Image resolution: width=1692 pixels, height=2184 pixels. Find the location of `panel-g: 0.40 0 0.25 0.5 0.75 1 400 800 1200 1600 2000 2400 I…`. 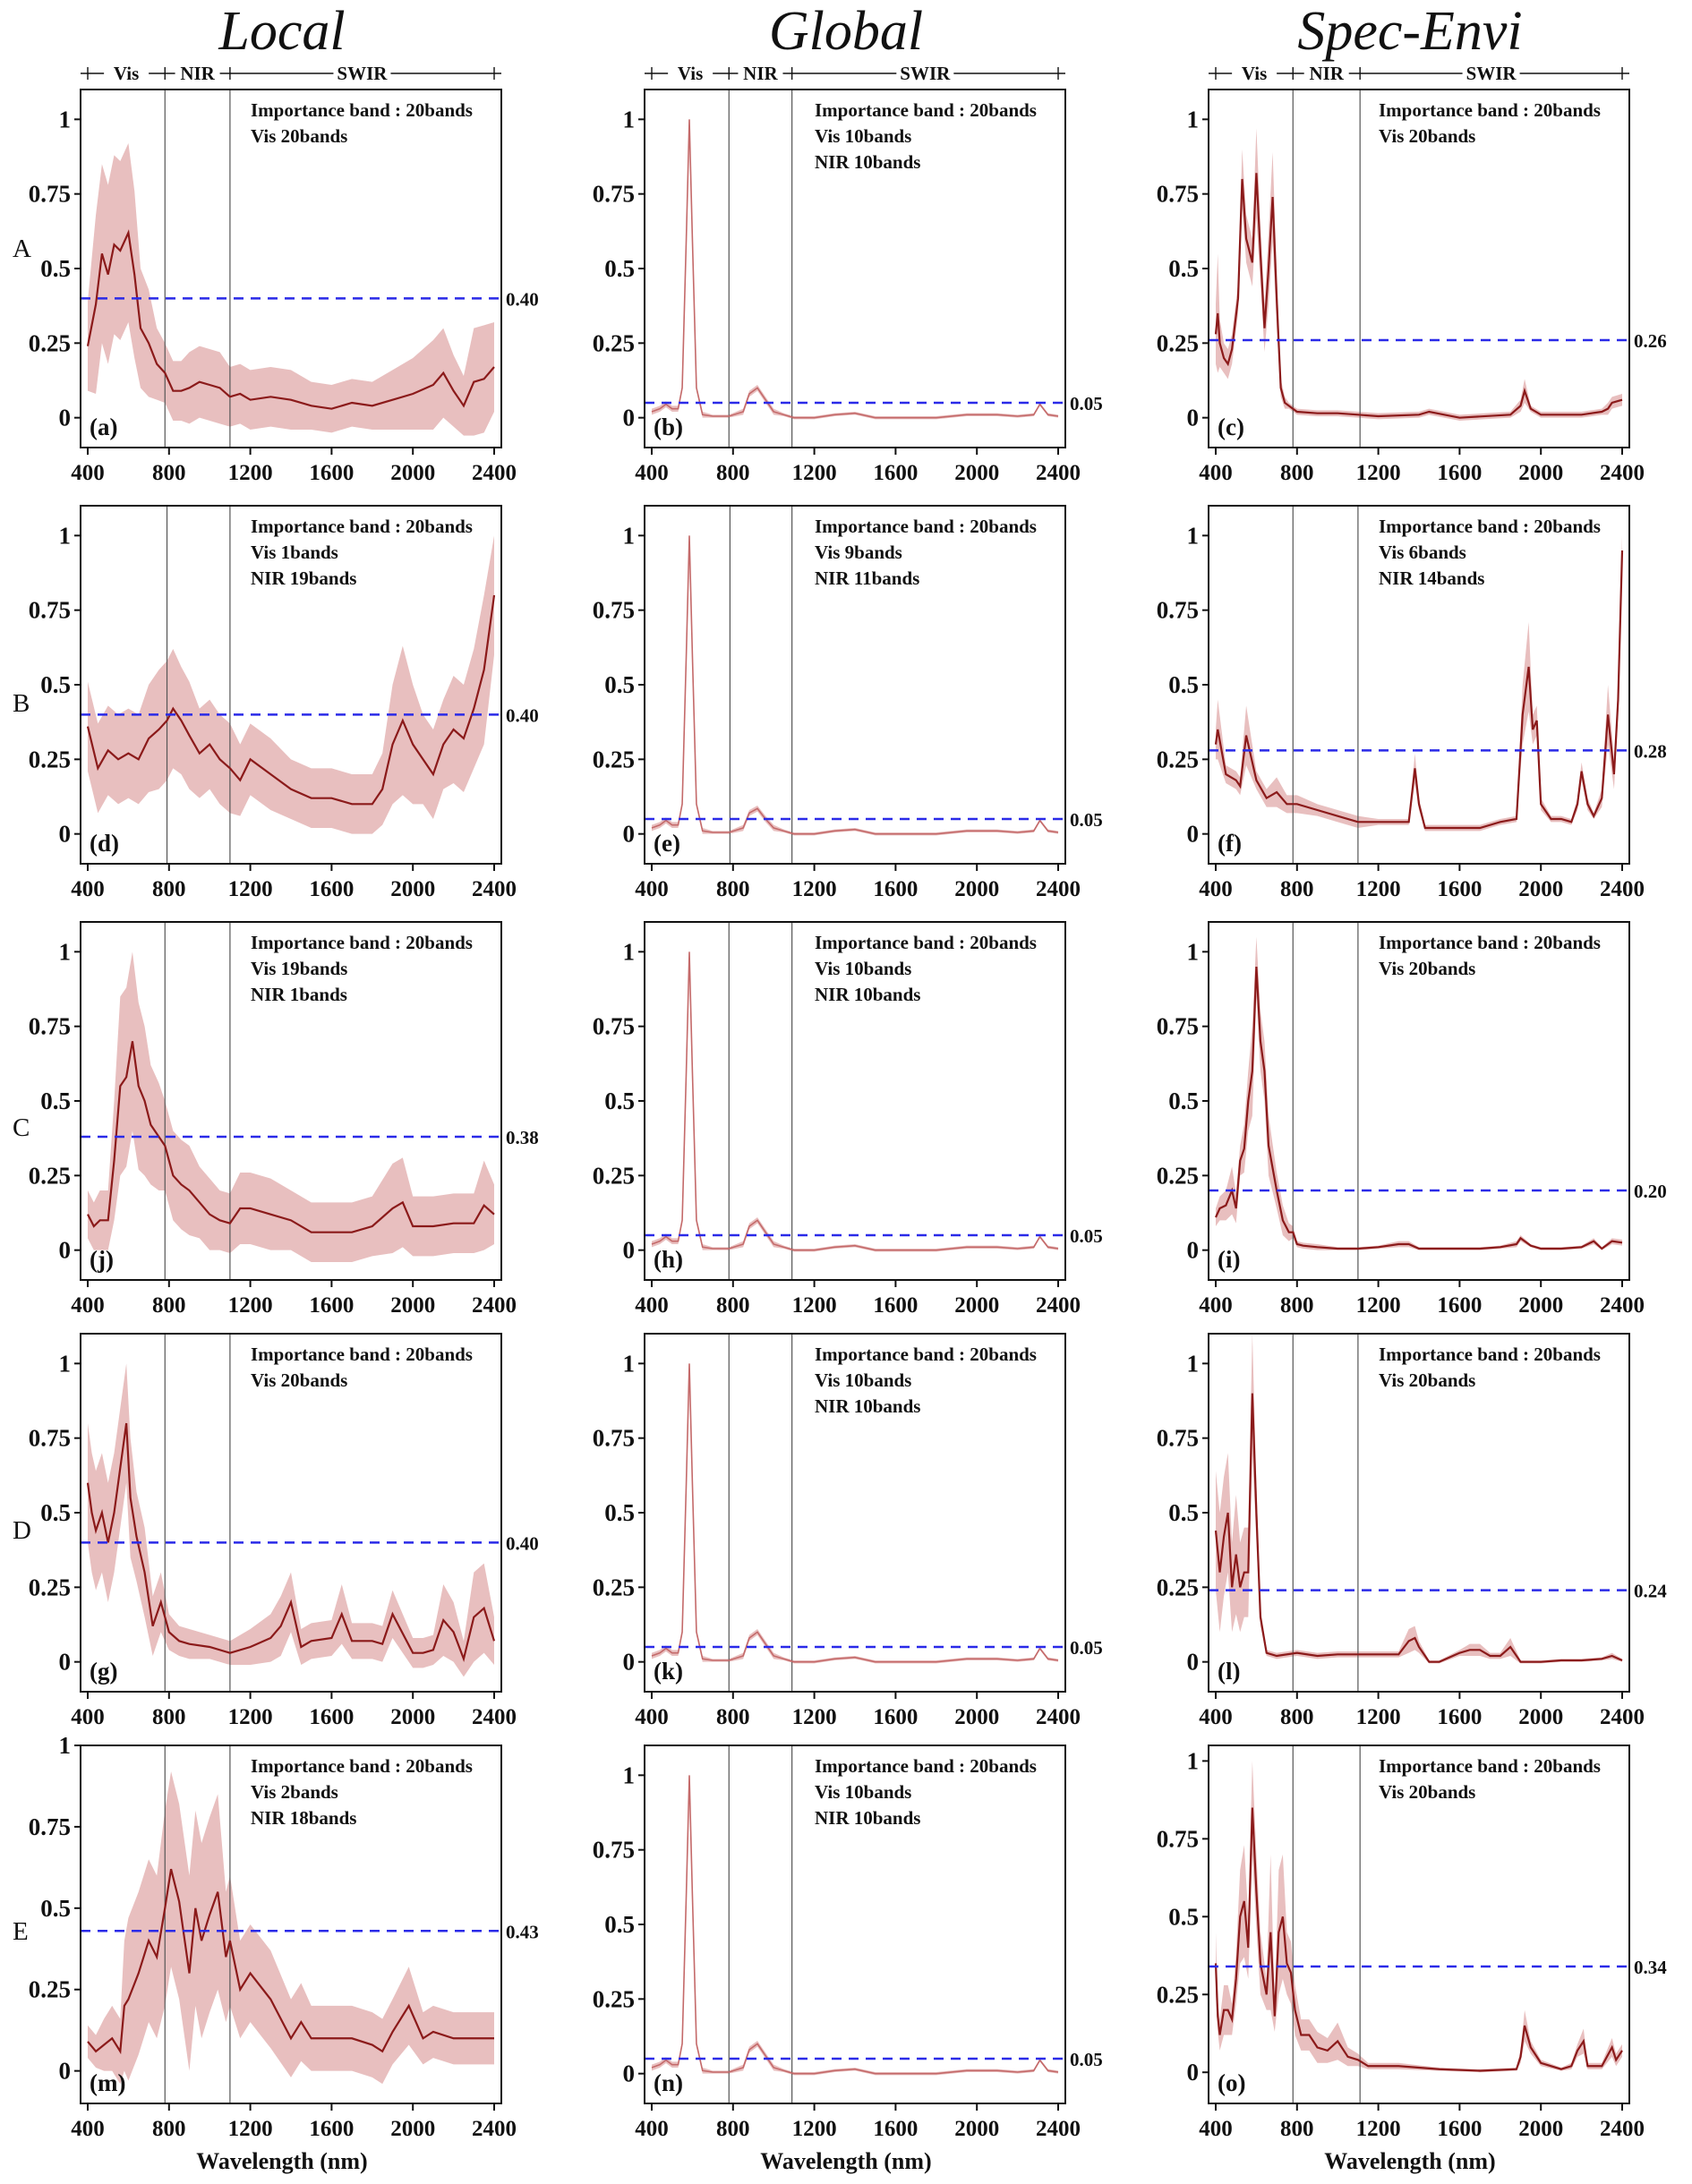

panel-g: 0.40 0 0.25 0.5 0.75 1 400 800 1200 1600 2000 2400 I… is located at coordinates (284, 1531).